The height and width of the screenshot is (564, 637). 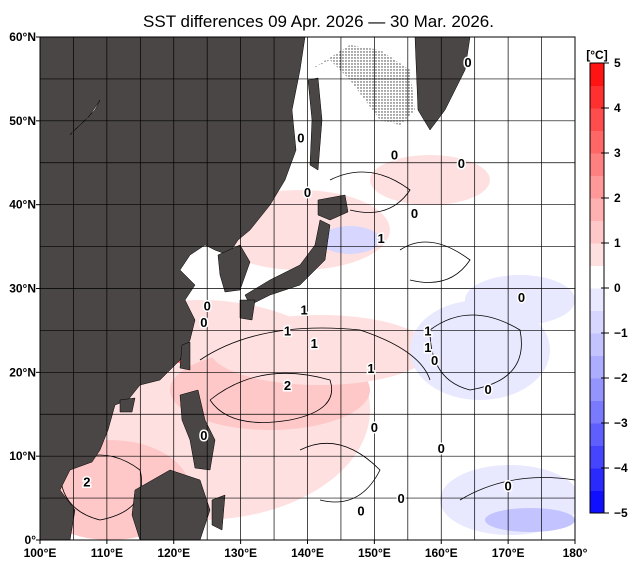 What do you see at coordinates (596, 55) in the screenshot?
I see `colorbar-unit: [°C]` at bounding box center [596, 55].